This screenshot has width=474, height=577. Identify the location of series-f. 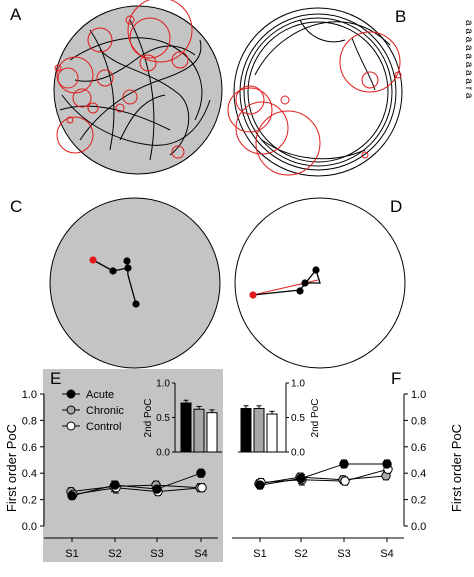
(323, 474).